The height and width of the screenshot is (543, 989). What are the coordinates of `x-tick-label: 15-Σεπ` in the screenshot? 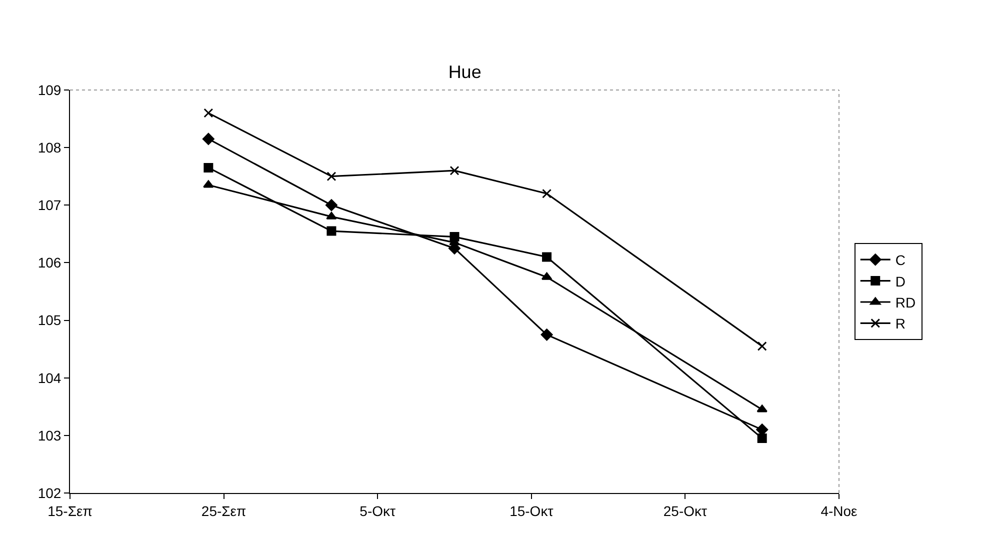 It's located at (70, 510).